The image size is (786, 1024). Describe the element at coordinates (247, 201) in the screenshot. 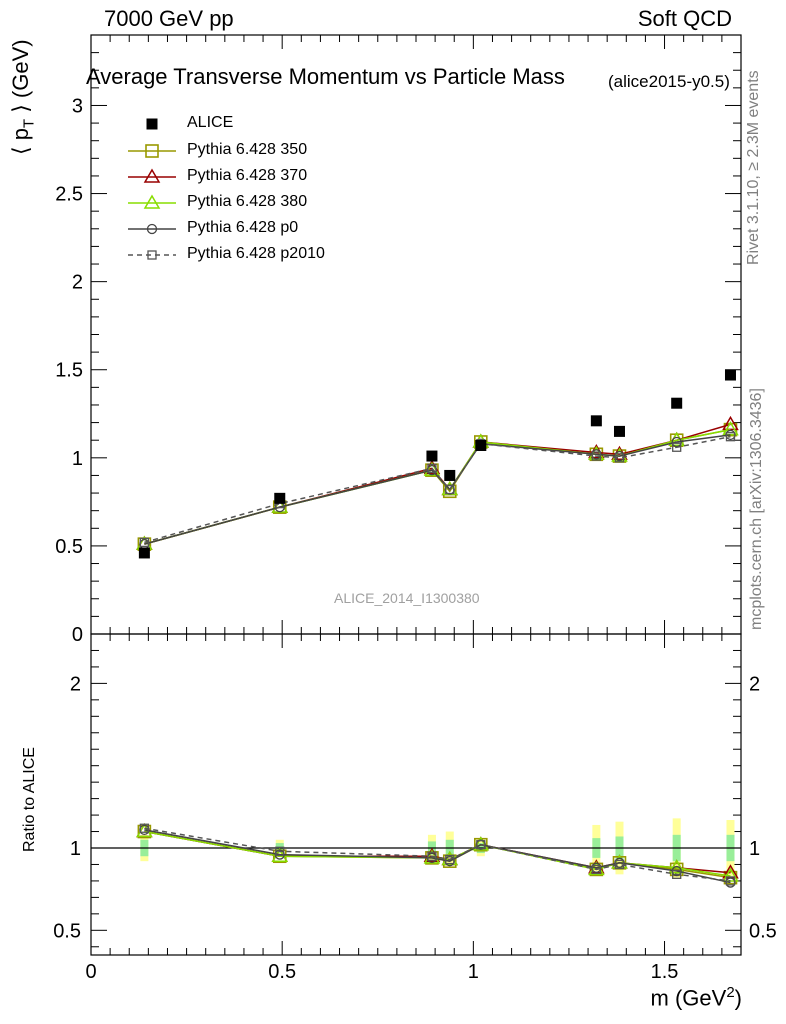

I see `legend-label-380: Pythia 6.428 380` at that location.